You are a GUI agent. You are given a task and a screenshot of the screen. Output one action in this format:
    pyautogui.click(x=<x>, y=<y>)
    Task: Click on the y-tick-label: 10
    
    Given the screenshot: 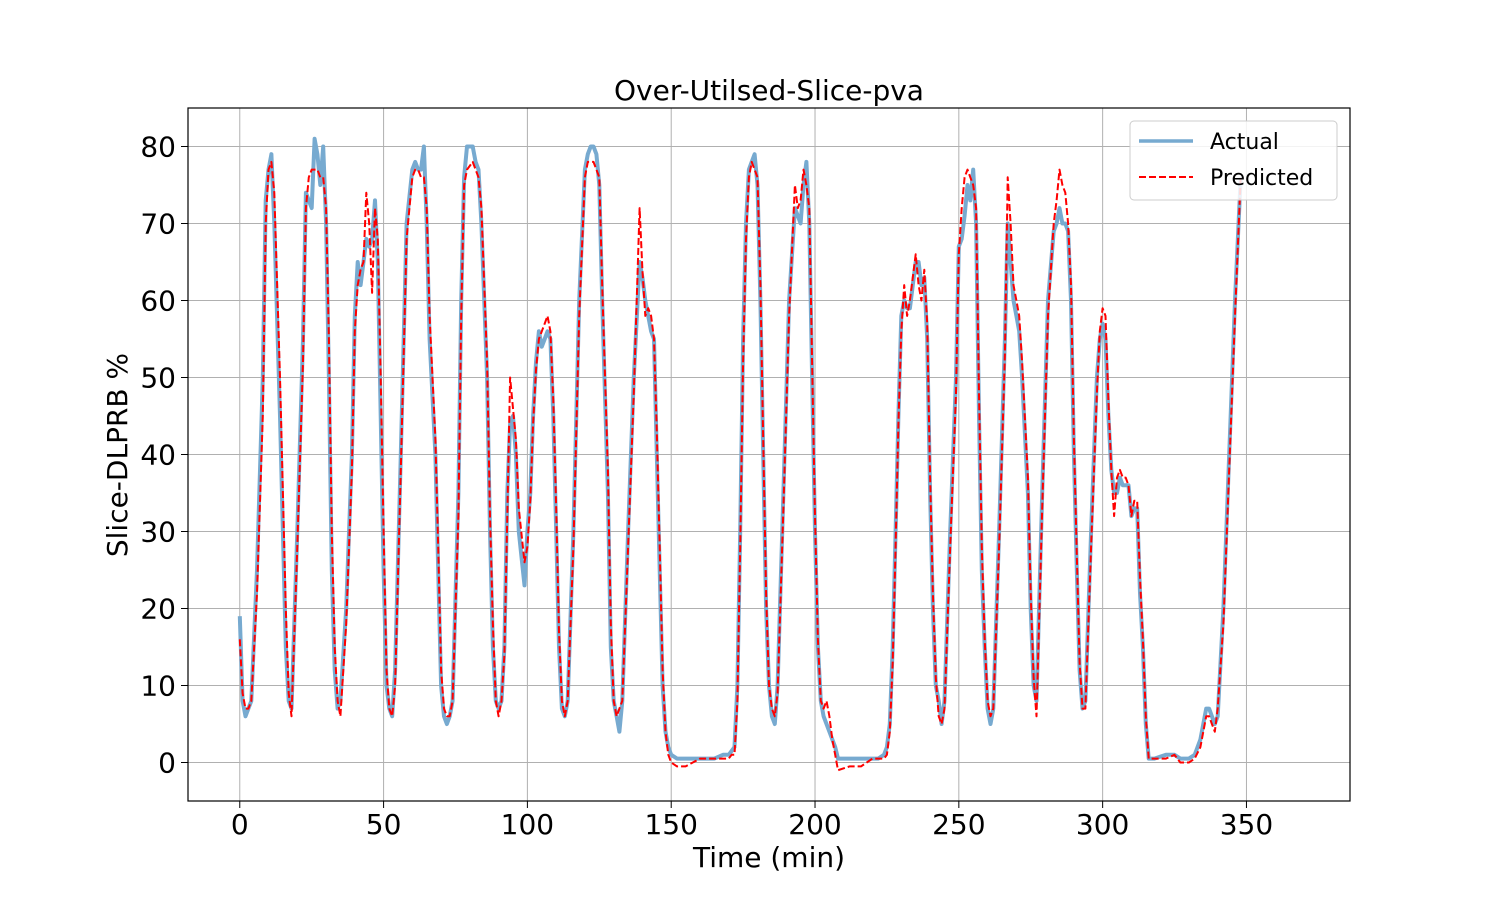 What is the action you would take?
    pyautogui.click(x=158, y=686)
    